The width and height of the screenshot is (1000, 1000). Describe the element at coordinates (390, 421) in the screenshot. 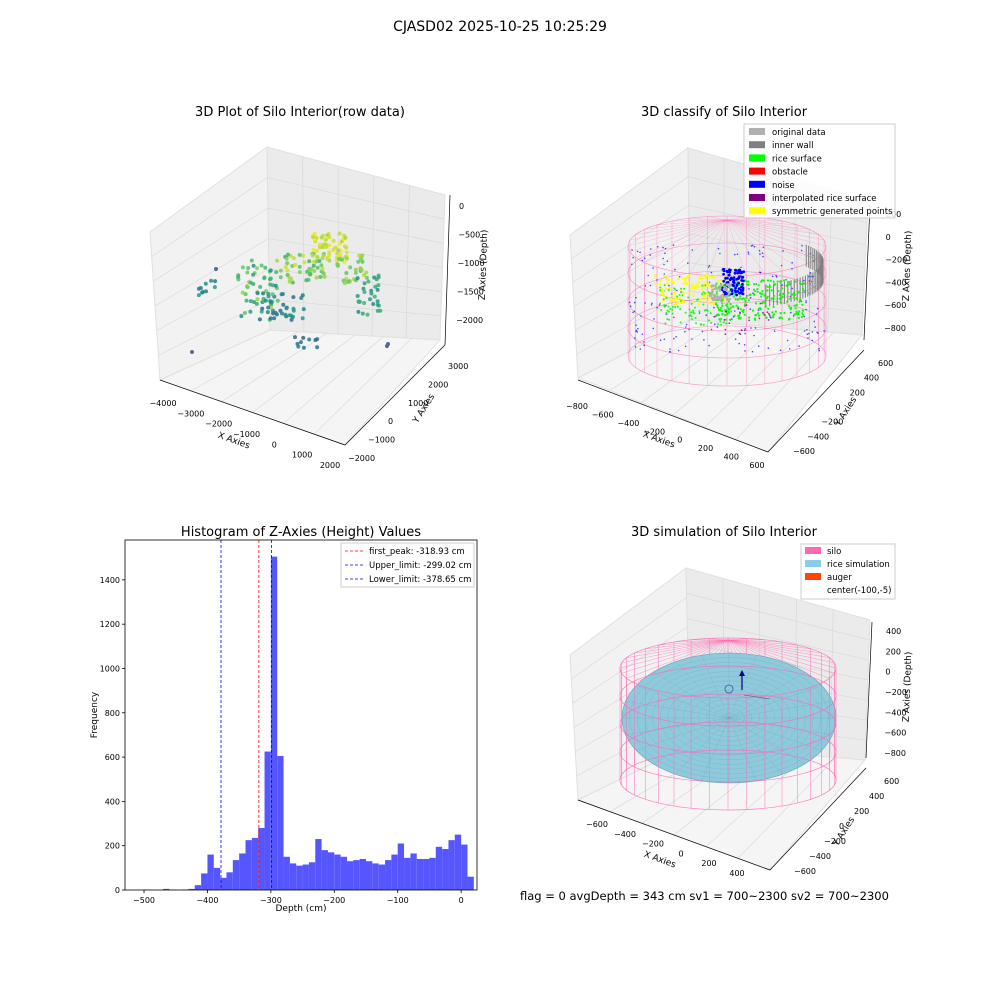

I see `panel1-y-tick-label: 0` at that location.